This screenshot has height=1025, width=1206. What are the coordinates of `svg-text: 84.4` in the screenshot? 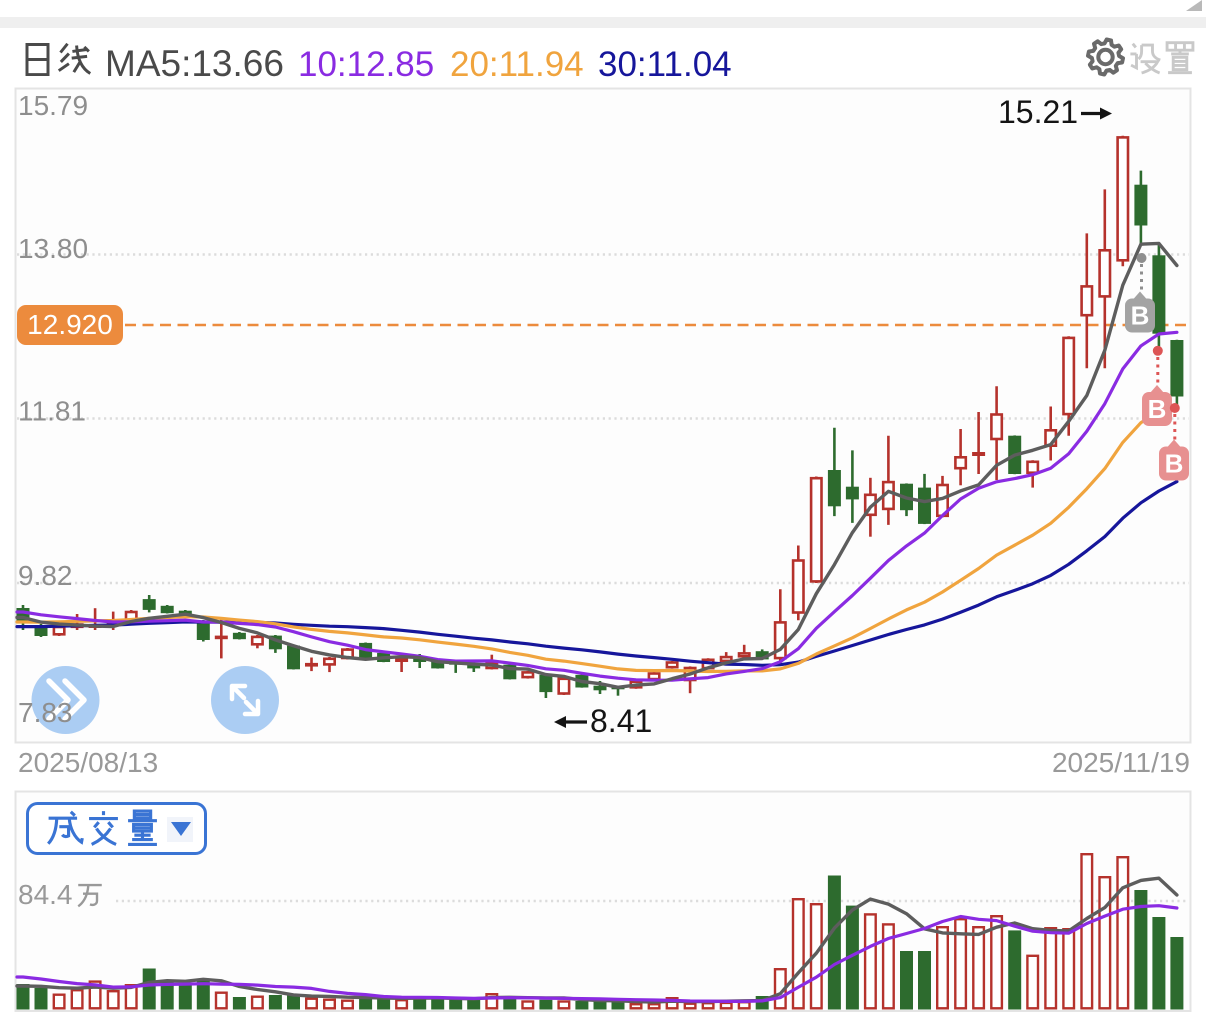 It's located at (45, 894).